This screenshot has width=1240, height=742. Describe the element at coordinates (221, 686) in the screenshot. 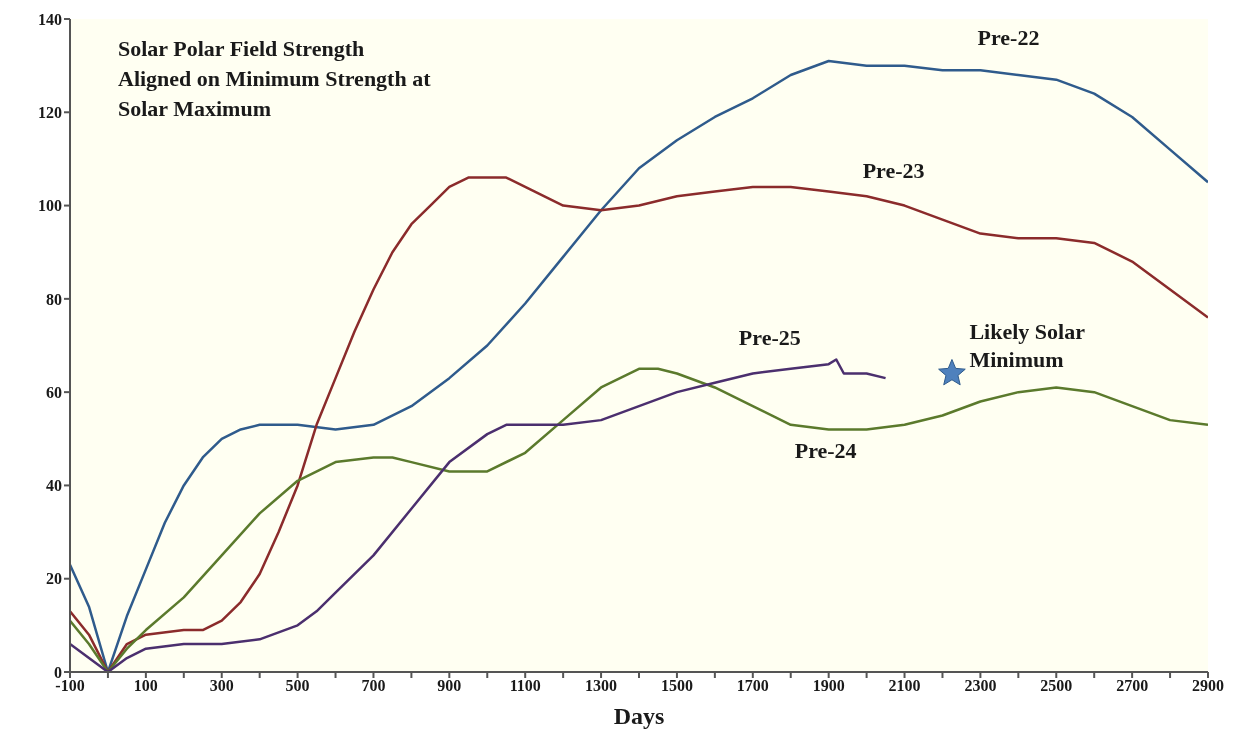

I see `x-tick-label: 300` at that location.